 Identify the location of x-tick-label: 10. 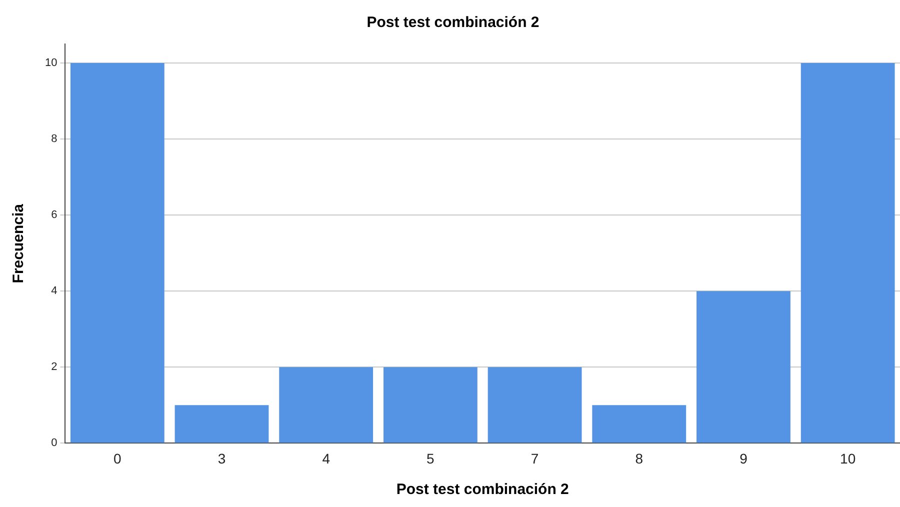
(848, 458).